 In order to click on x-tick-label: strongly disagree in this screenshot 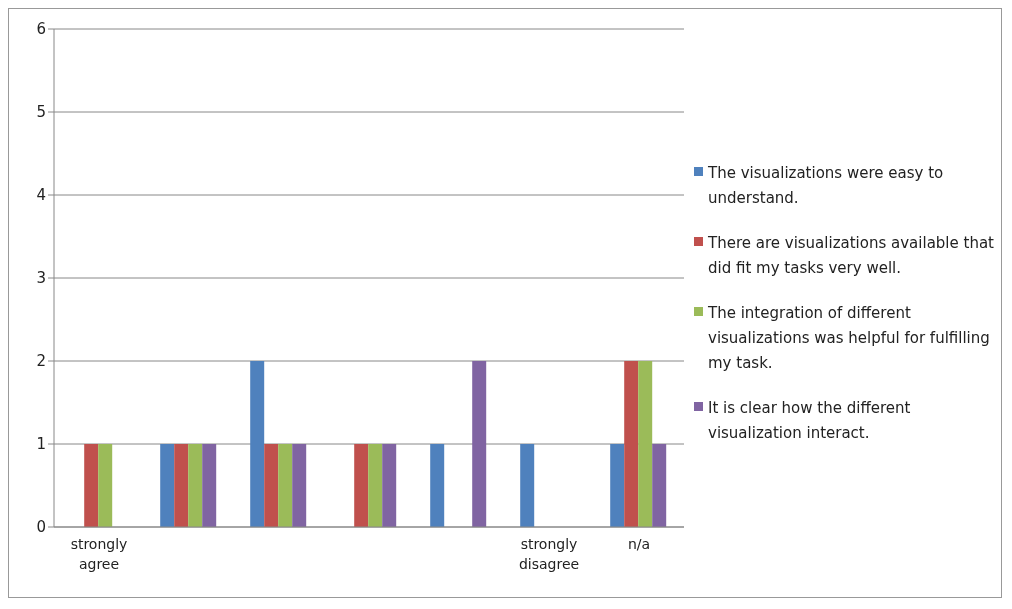, I will do `click(549, 554)`.